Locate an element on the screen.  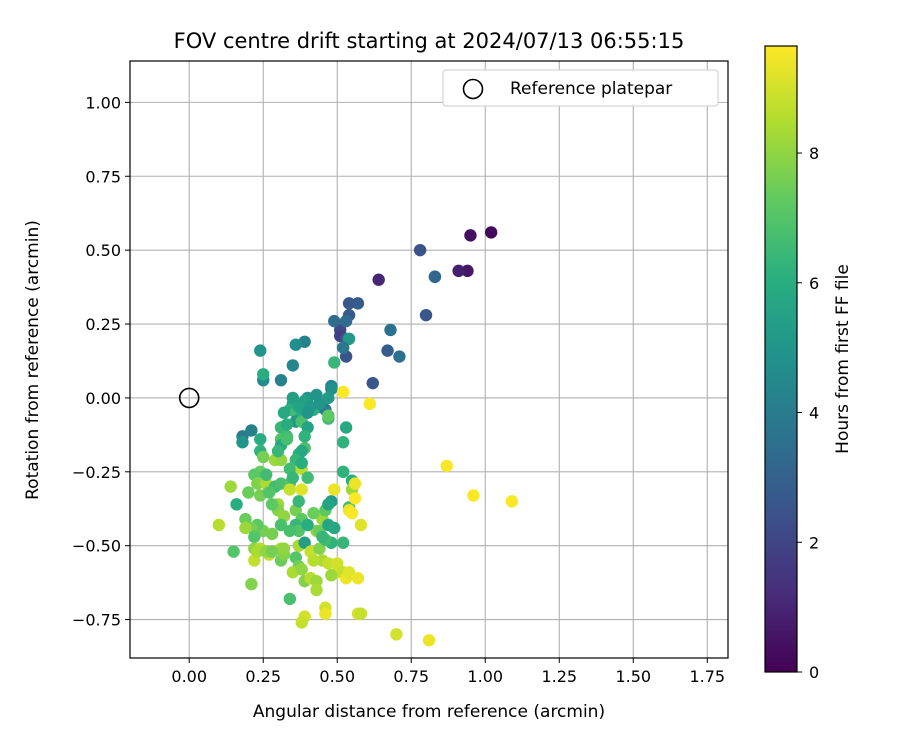
legend: Reference platepar is located at coordinates (580, 88).